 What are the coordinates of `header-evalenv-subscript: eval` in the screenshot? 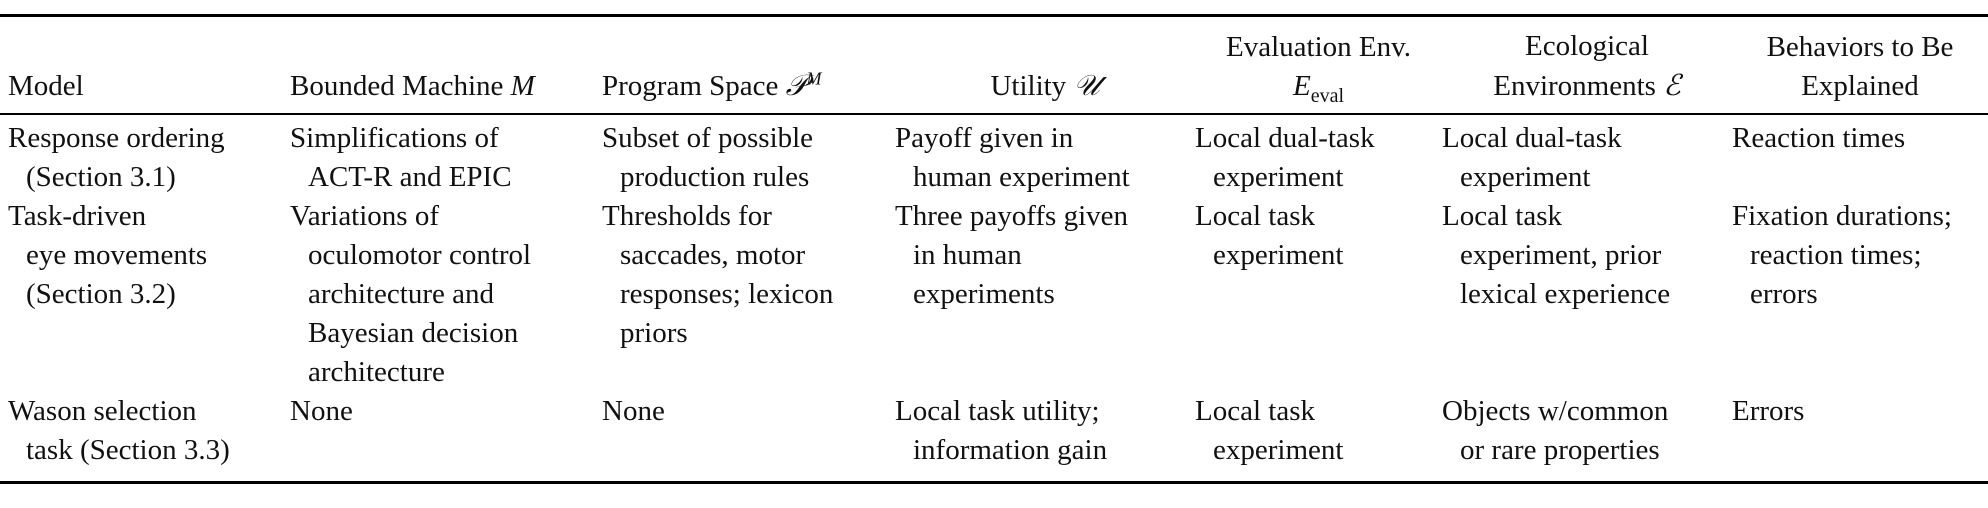 It's located at (1327, 95).